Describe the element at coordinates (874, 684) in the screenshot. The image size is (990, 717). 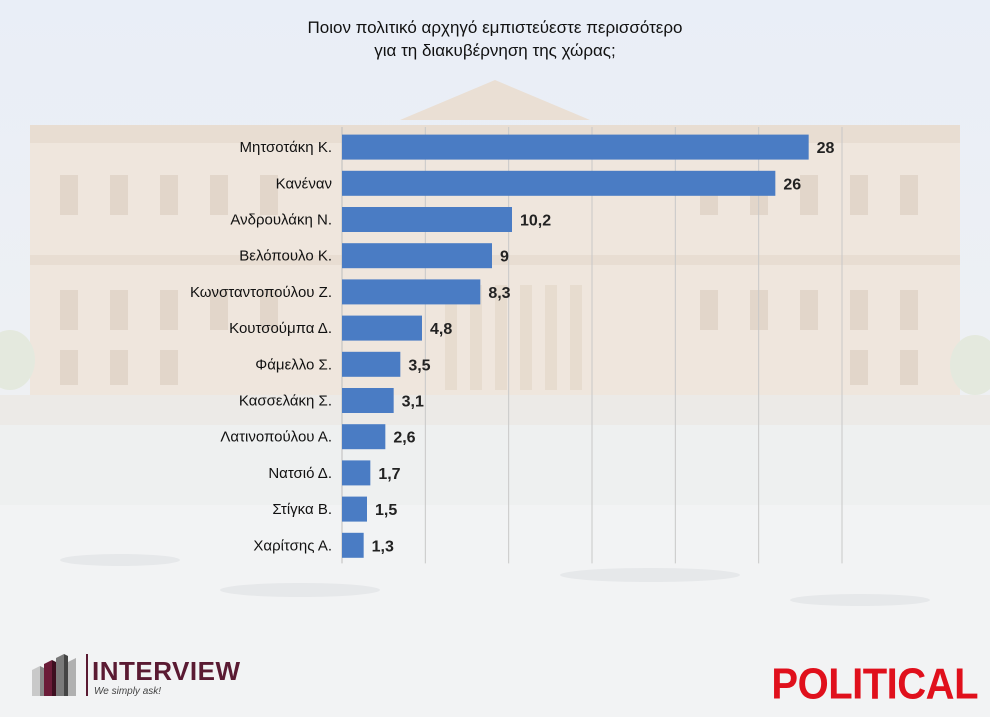
I see `political-logo: POLITICAL` at that location.